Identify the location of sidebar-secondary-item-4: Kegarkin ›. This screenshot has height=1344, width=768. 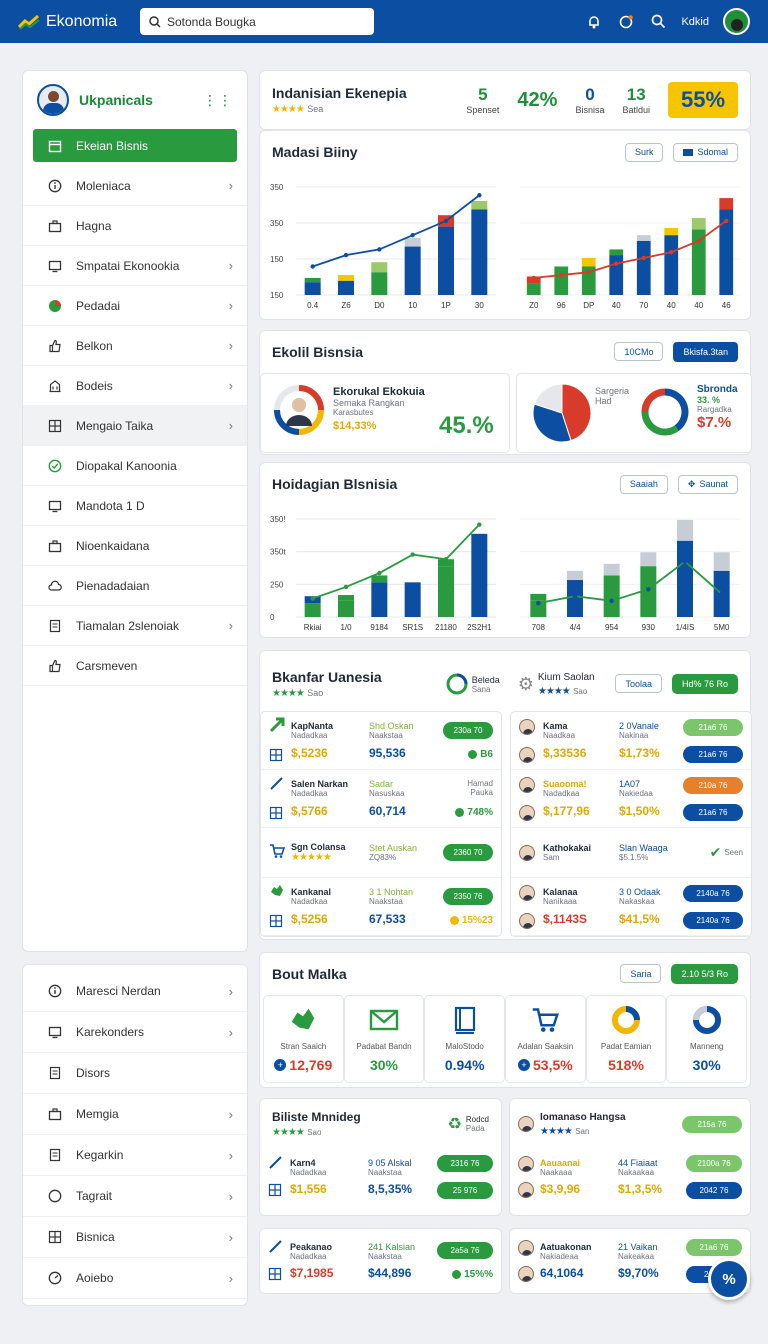
(135, 1155).